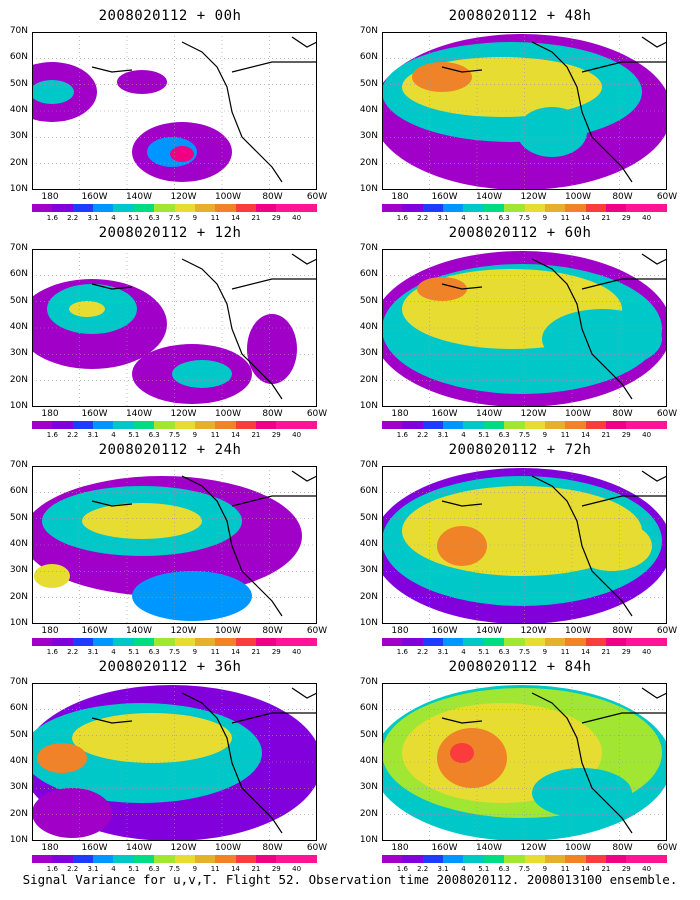 The height and width of the screenshot is (900, 700). Describe the element at coordinates (402, 435) in the screenshot. I see `colorbar-label: 1.6` at that location.